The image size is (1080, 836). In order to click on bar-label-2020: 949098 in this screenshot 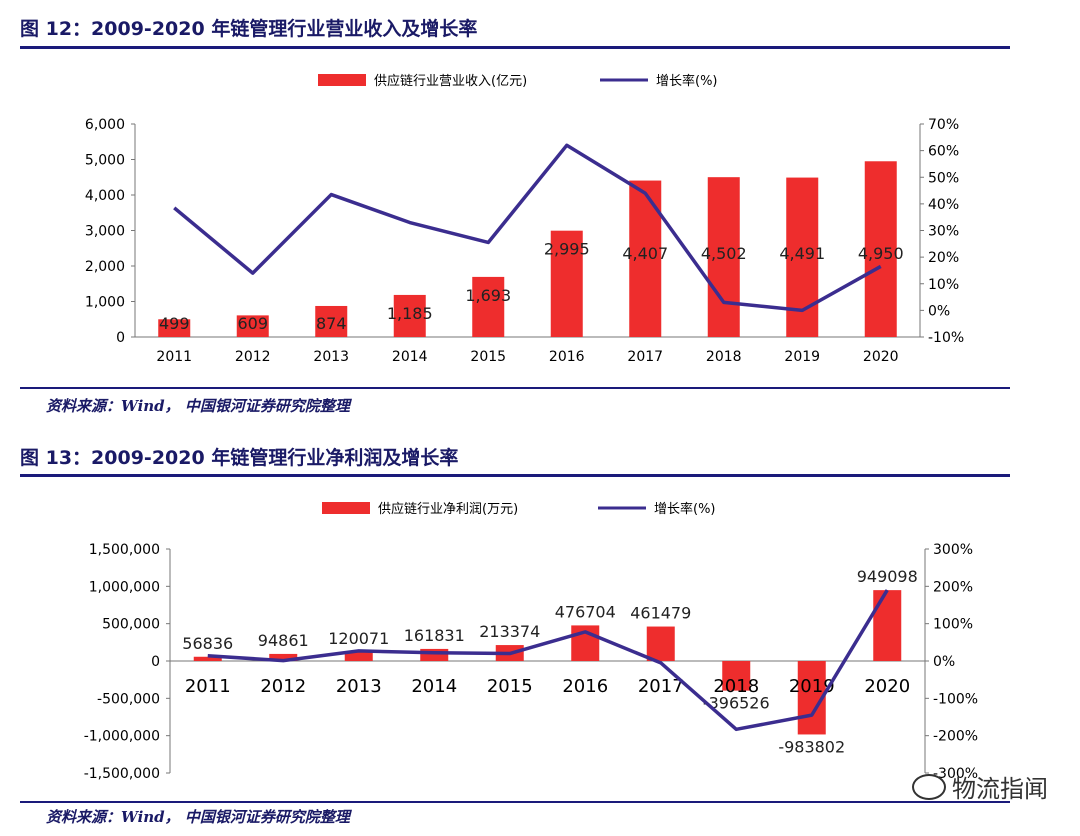, I will do `click(887, 576)`.